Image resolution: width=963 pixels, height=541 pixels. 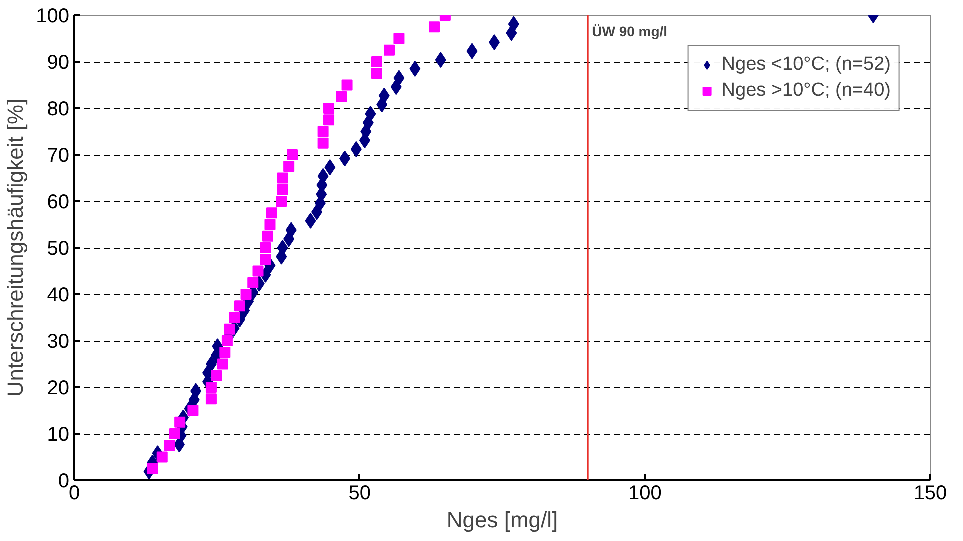 What do you see at coordinates (53, 17) in the screenshot?
I see `y-tick-label: 100` at bounding box center [53, 17].